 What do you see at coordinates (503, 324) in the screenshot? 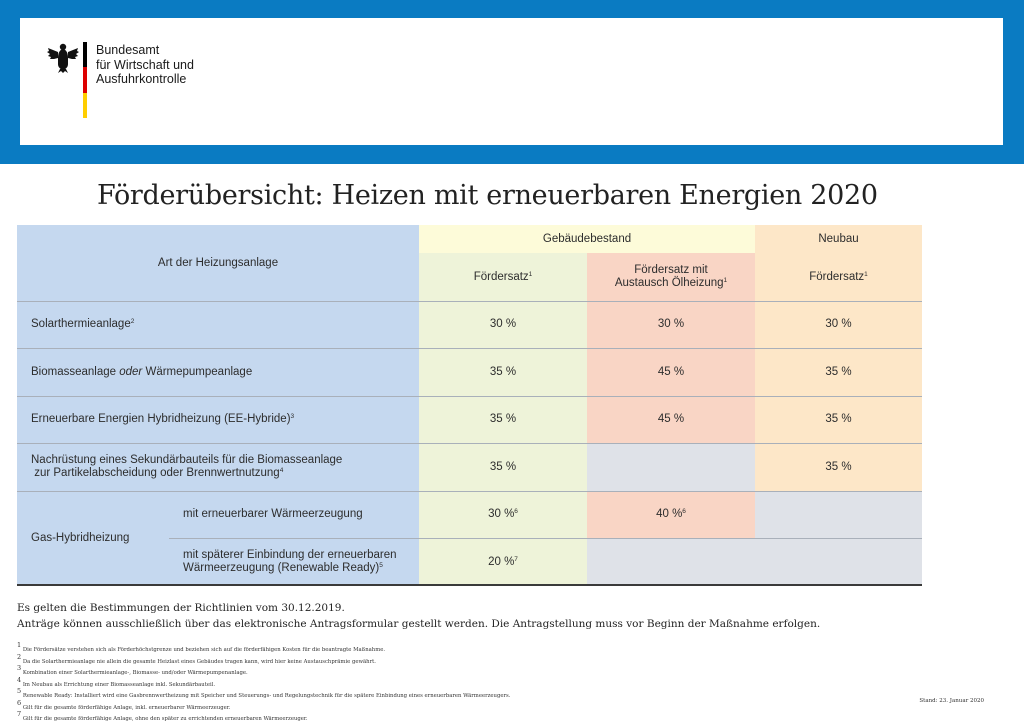
I see `rate-bestand: 30 %` at bounding box center [503, 324].